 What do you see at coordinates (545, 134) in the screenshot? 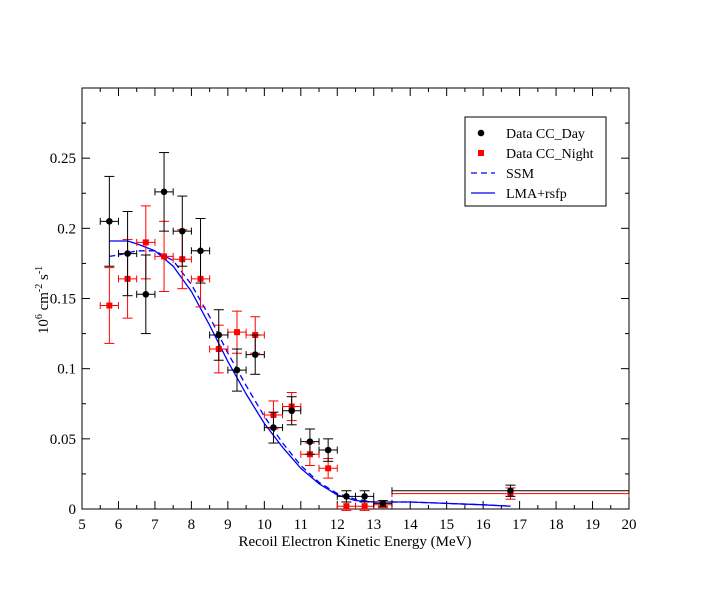
I see `legend-label: Data CC_Day` at bounding box center [545, 134].